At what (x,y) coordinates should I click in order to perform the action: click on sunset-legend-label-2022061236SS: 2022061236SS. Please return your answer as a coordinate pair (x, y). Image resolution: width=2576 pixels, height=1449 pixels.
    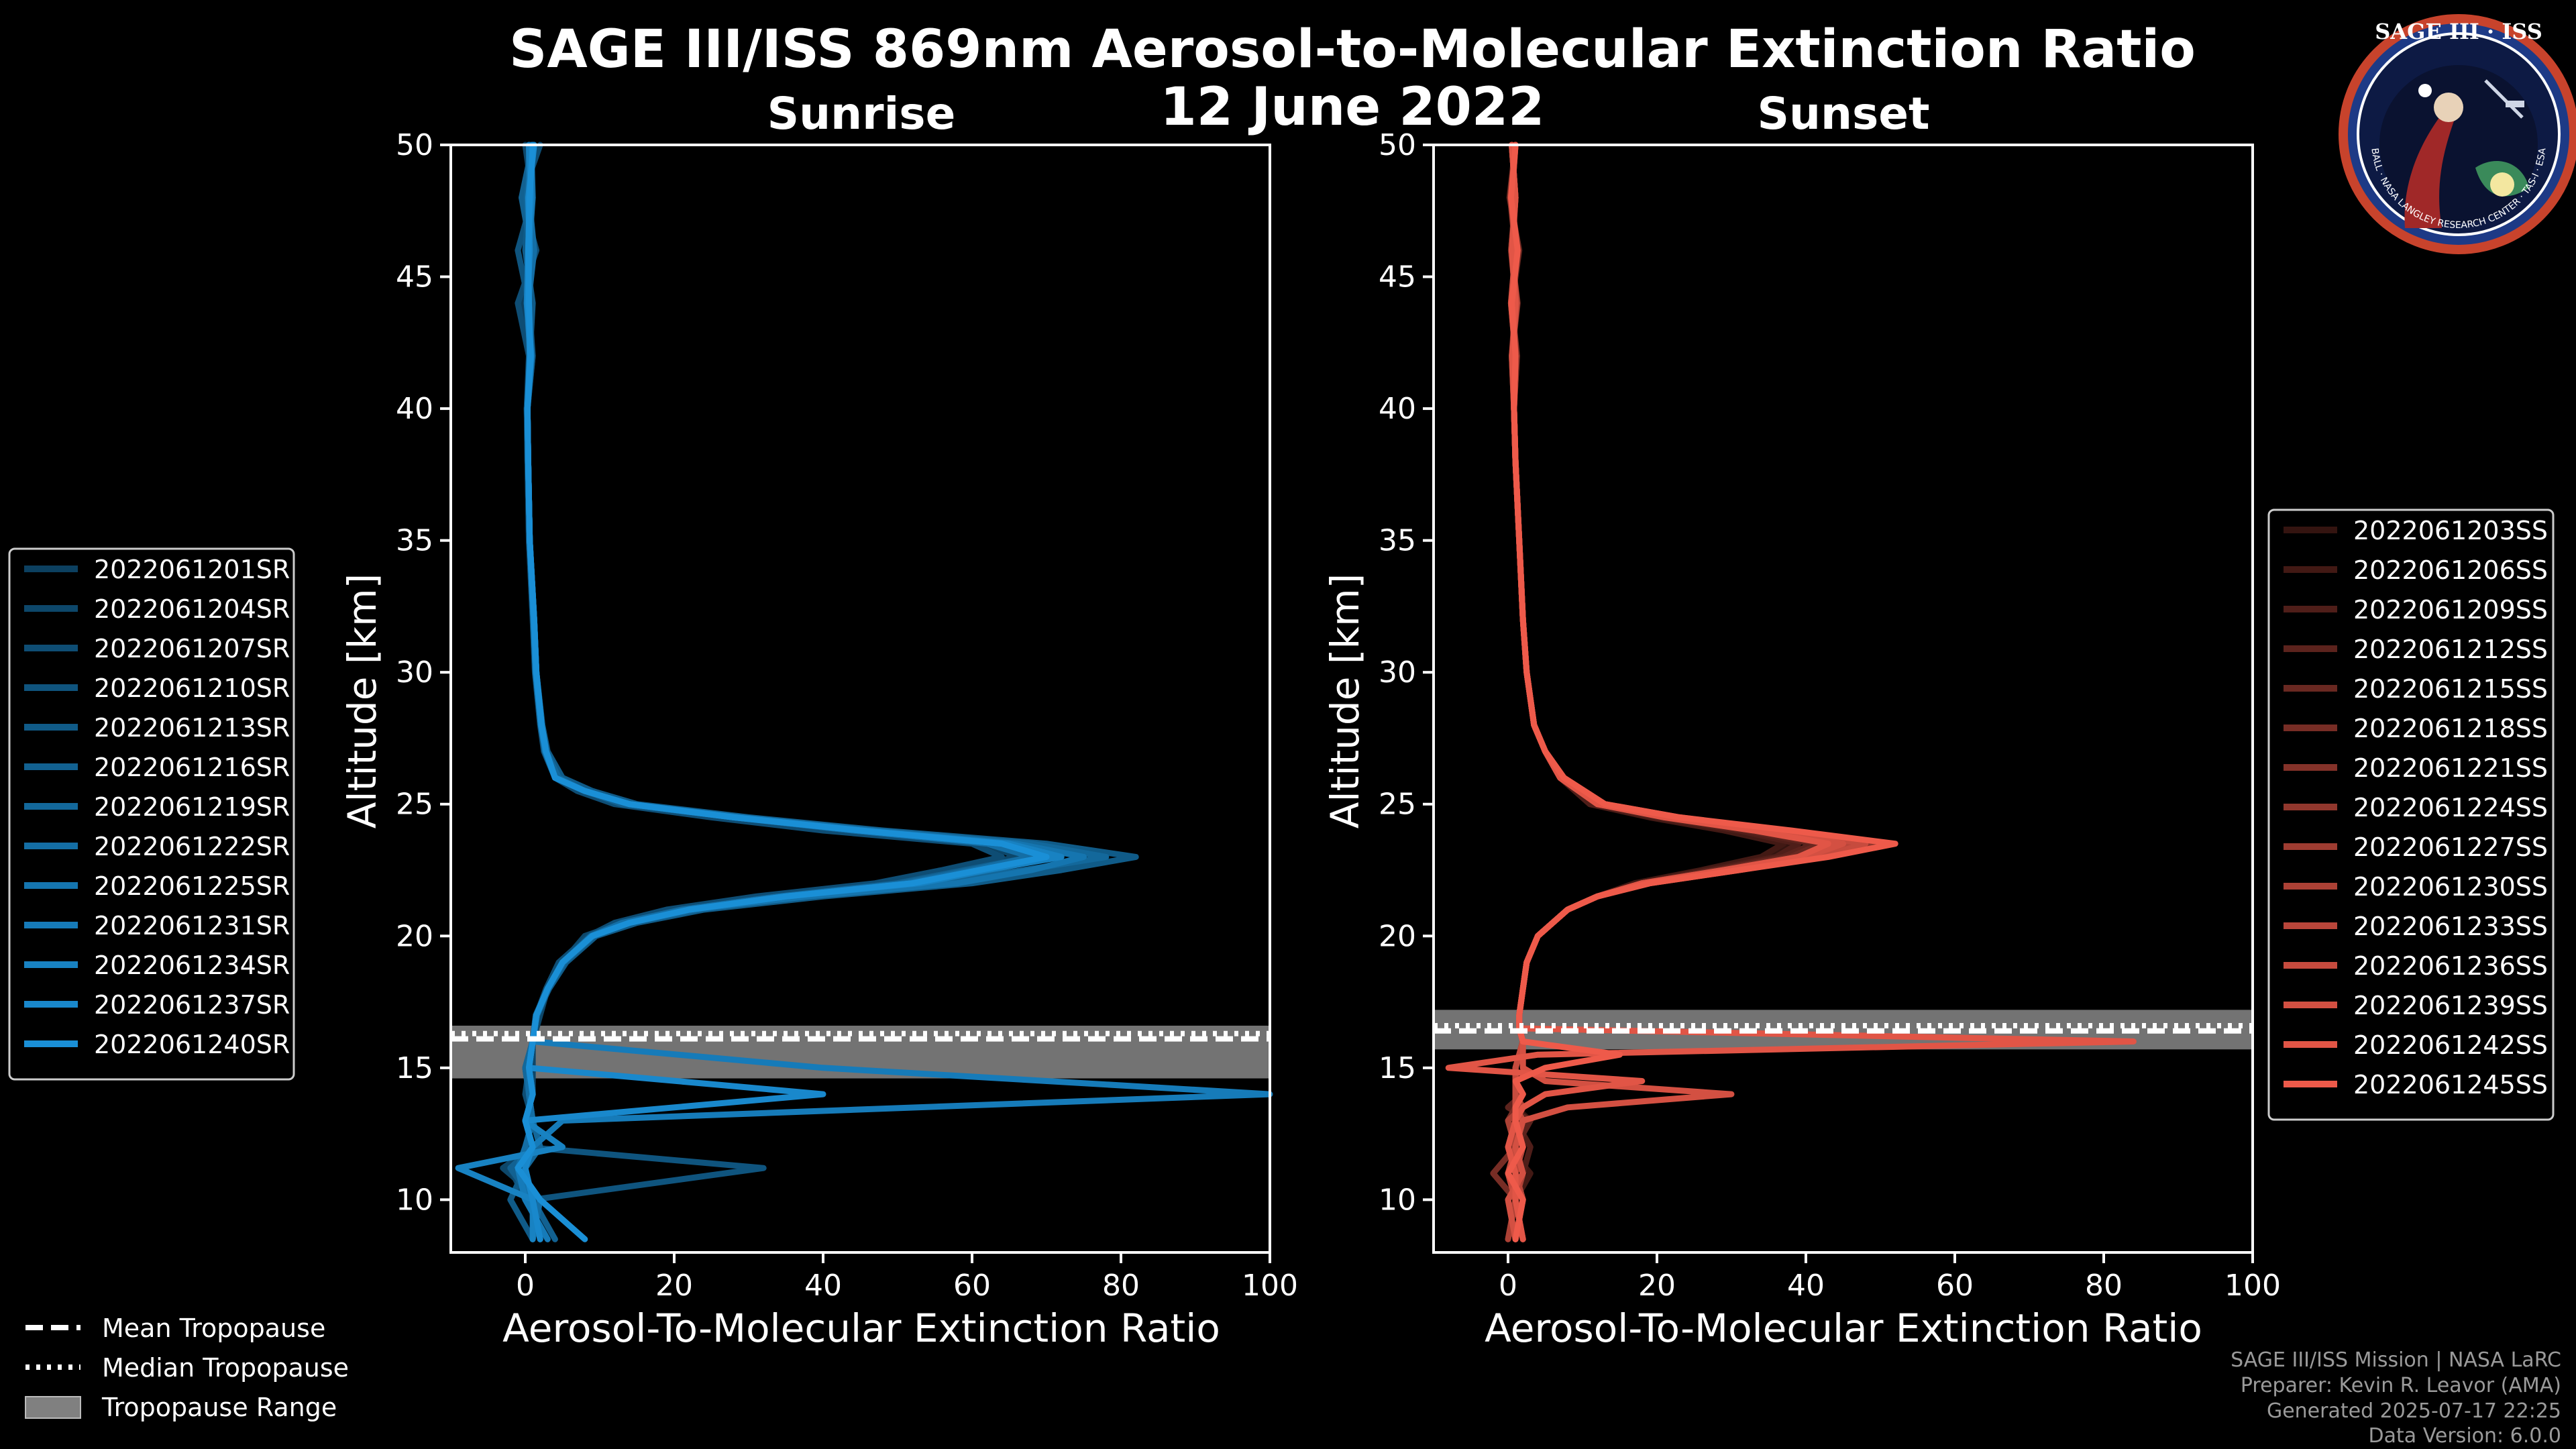
    Looking at the image, I should click on (2450, 966).